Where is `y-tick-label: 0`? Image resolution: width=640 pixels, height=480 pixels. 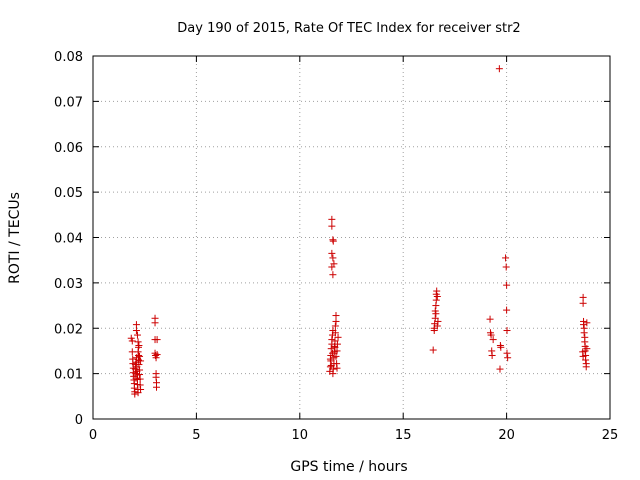
y-tick-label: 0 is located at coordinates (79, 420).